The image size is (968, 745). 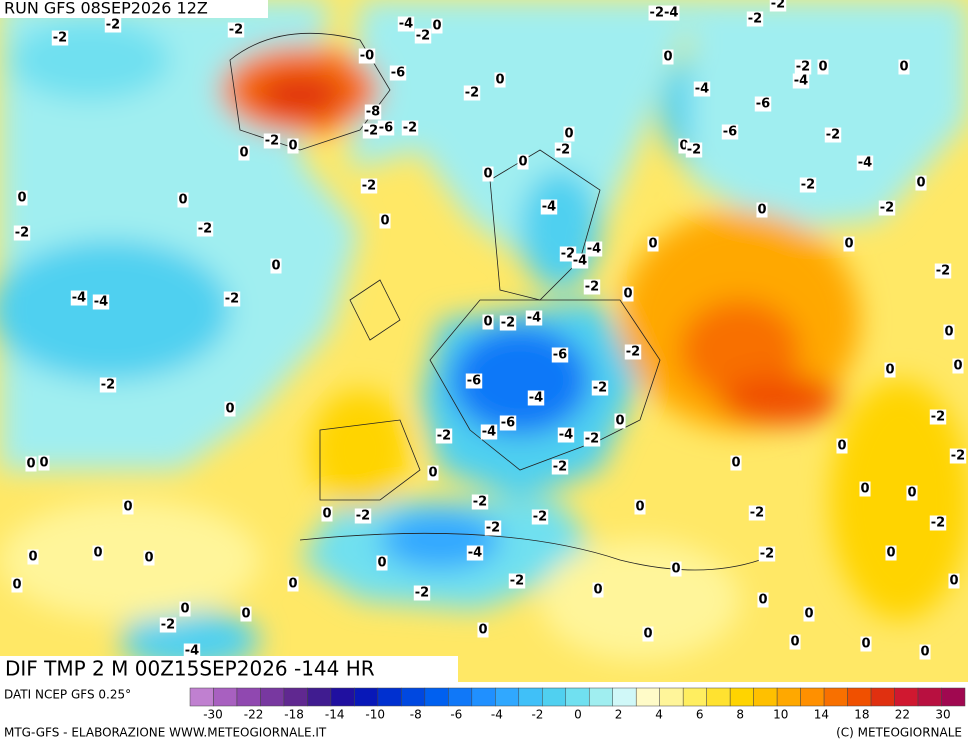 What do you see at coordinates (821, 715) in the screenshot?
I see `colorbar-tick-label: 14` at bounding box center [821, 715].